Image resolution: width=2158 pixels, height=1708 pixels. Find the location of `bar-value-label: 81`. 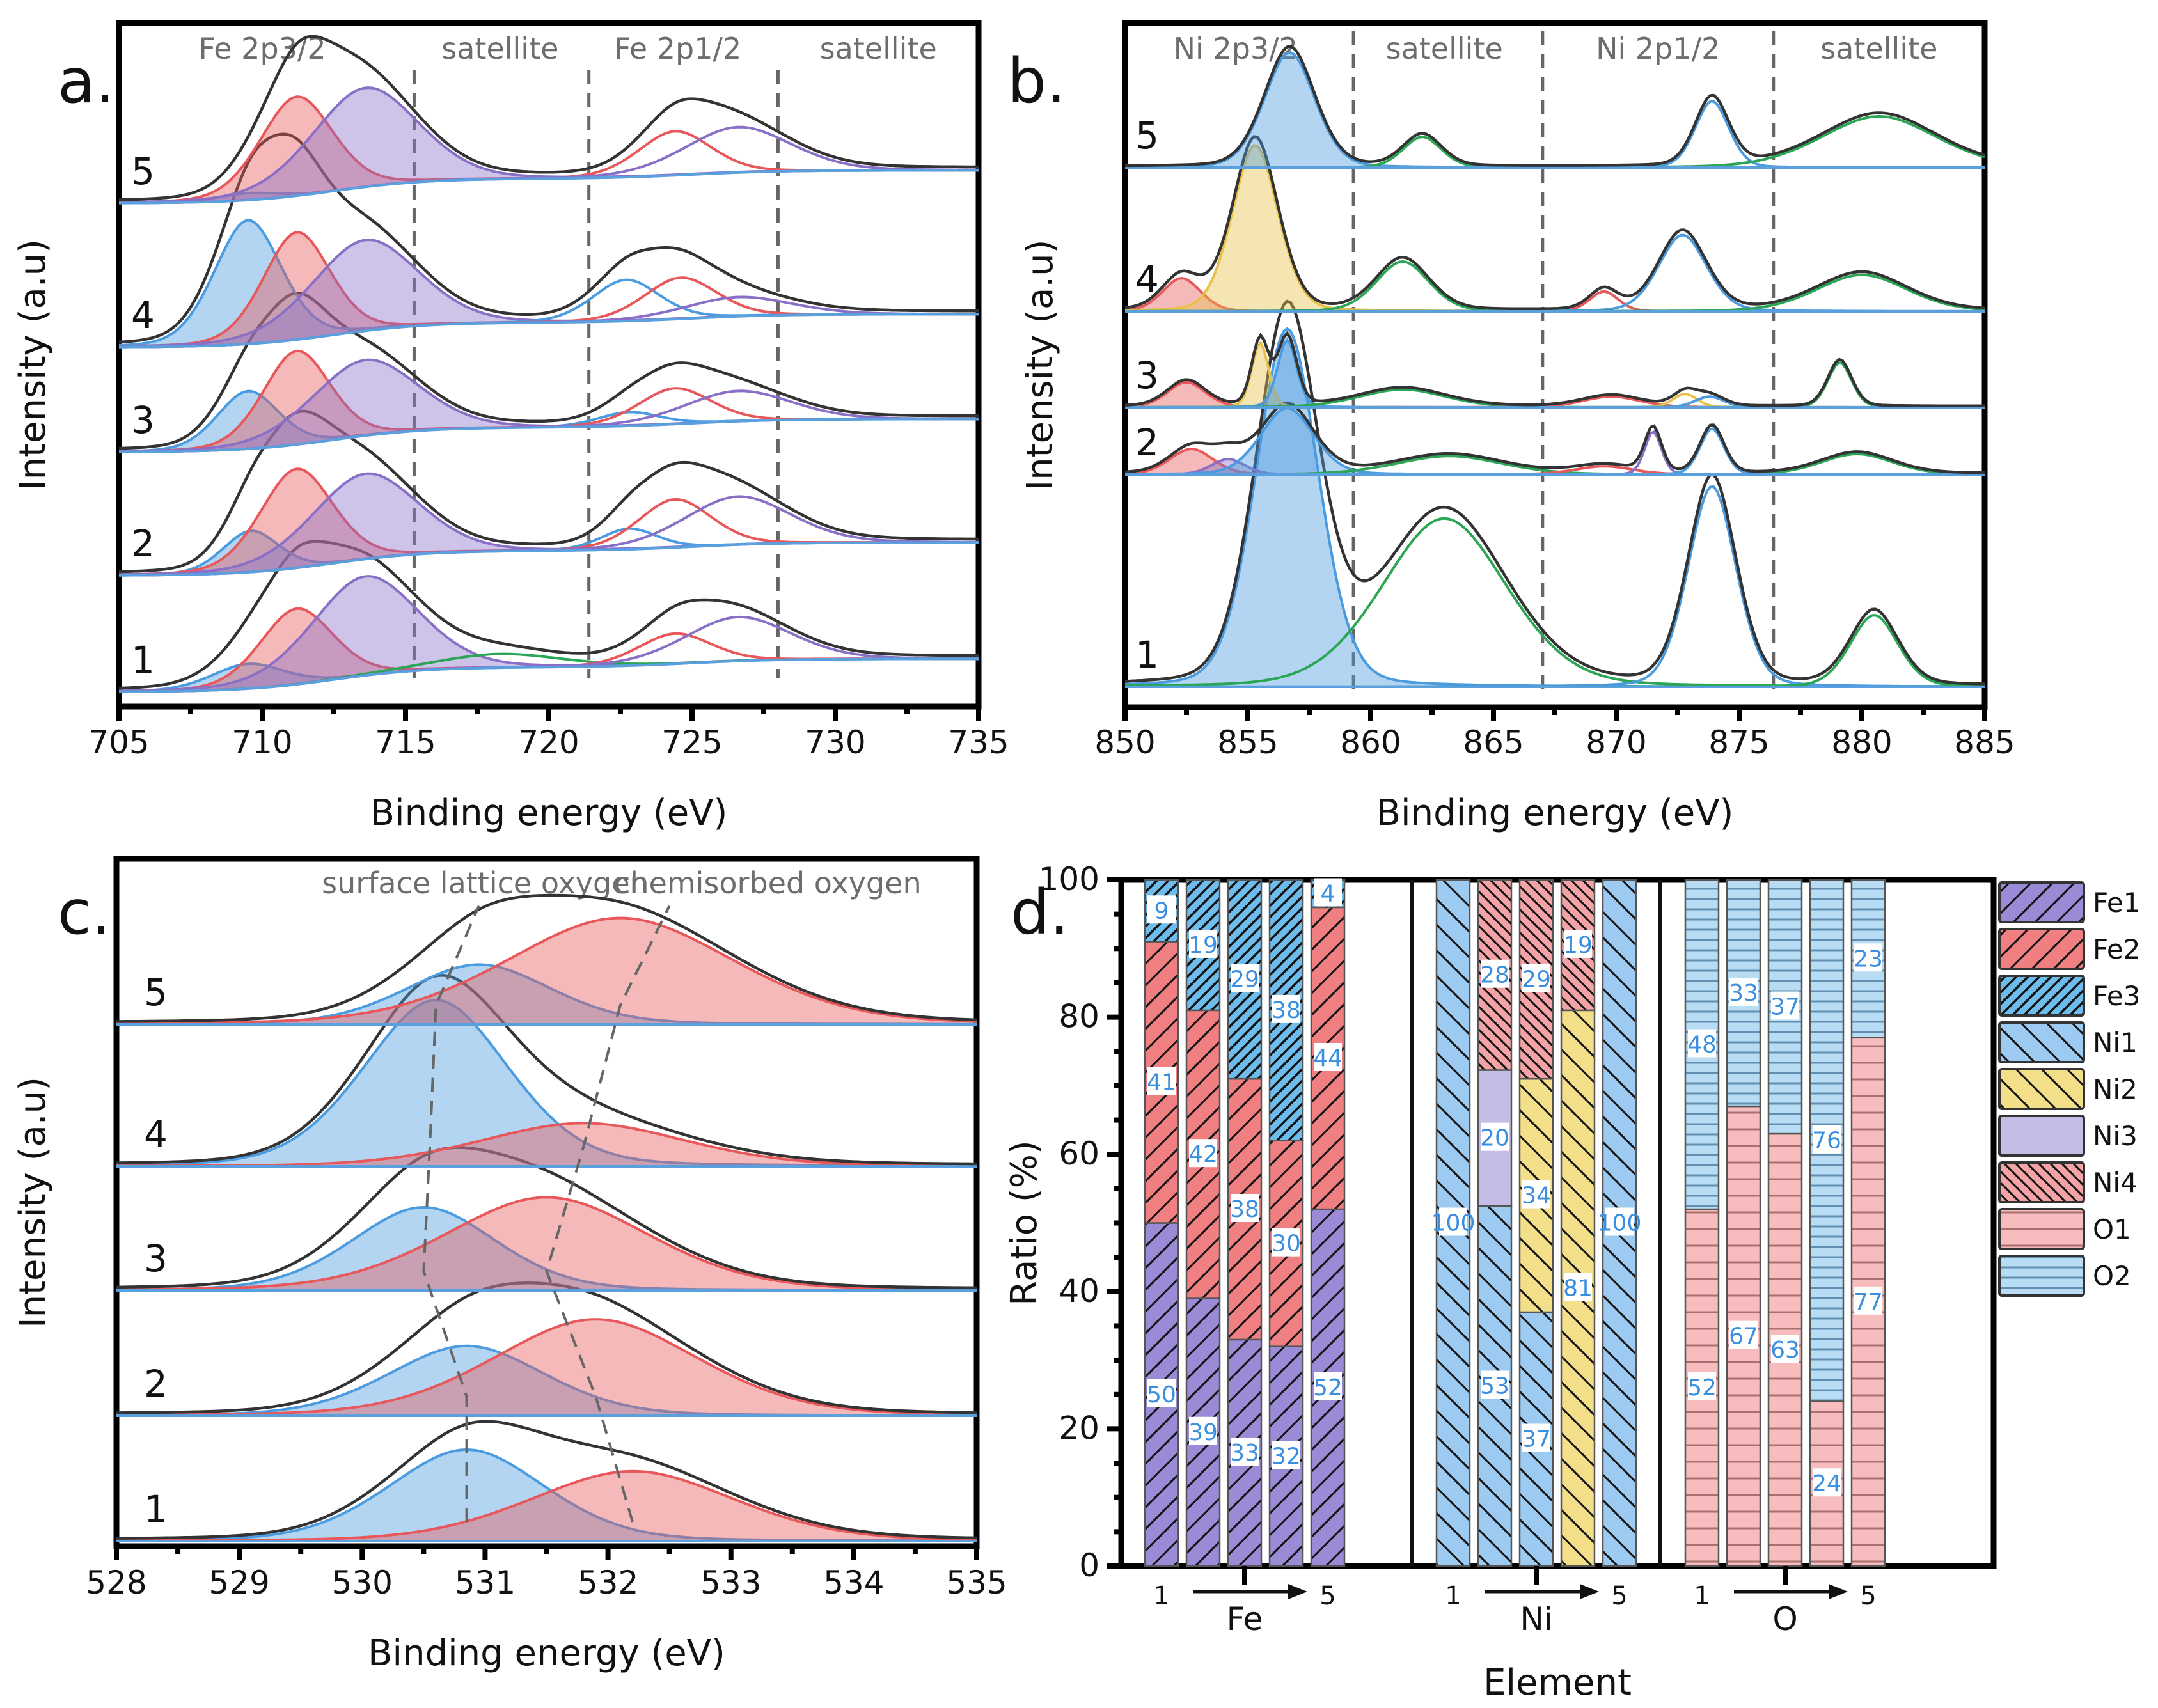

bar-value-label: 81 is located at coordinates (1578, 1288).